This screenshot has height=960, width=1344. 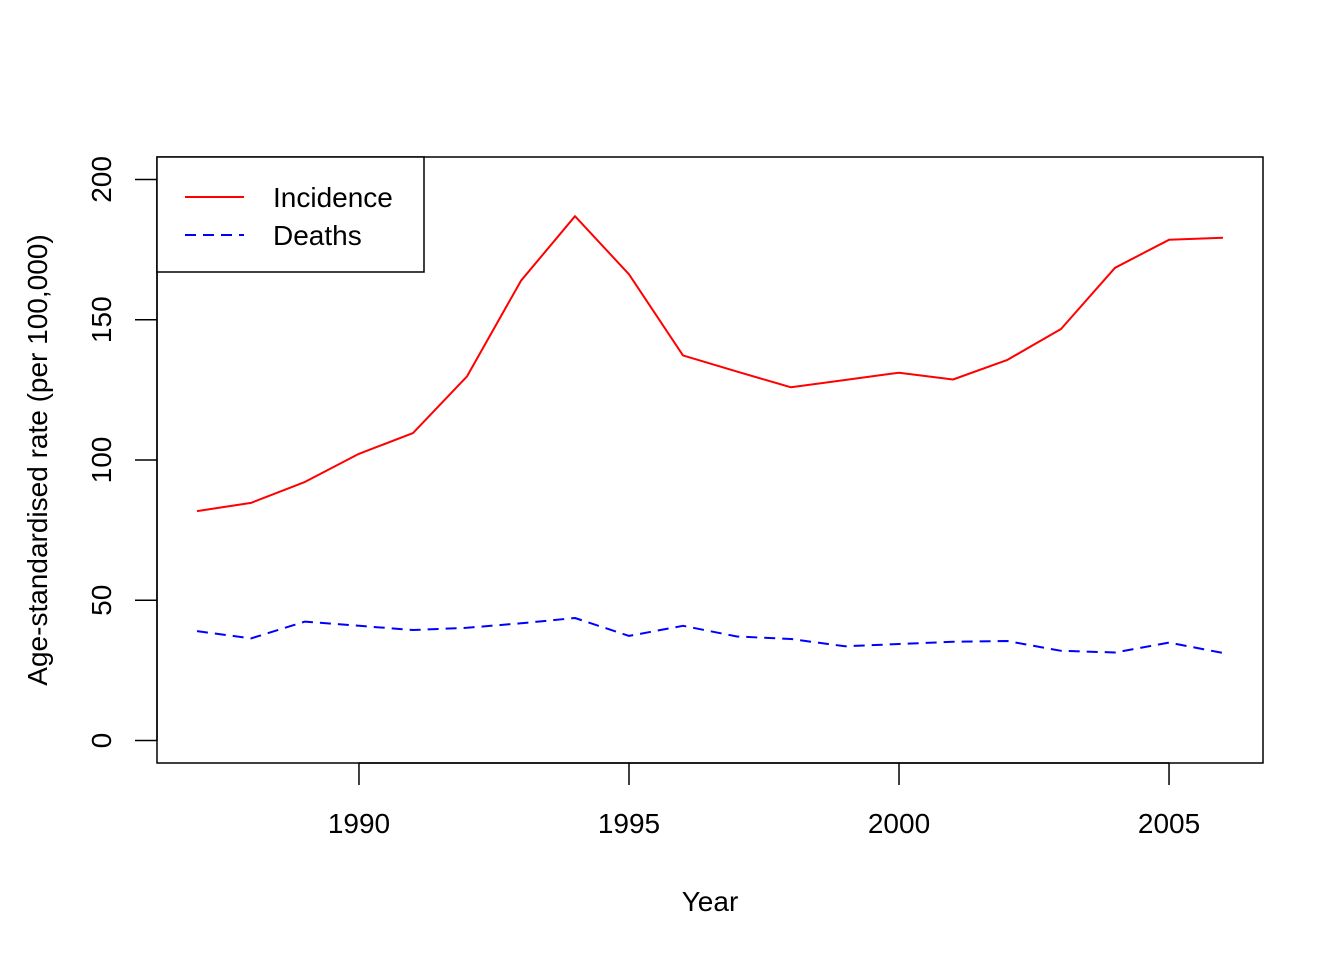 I want to click on y-tick-label: 150, so click(x=101, y=319).